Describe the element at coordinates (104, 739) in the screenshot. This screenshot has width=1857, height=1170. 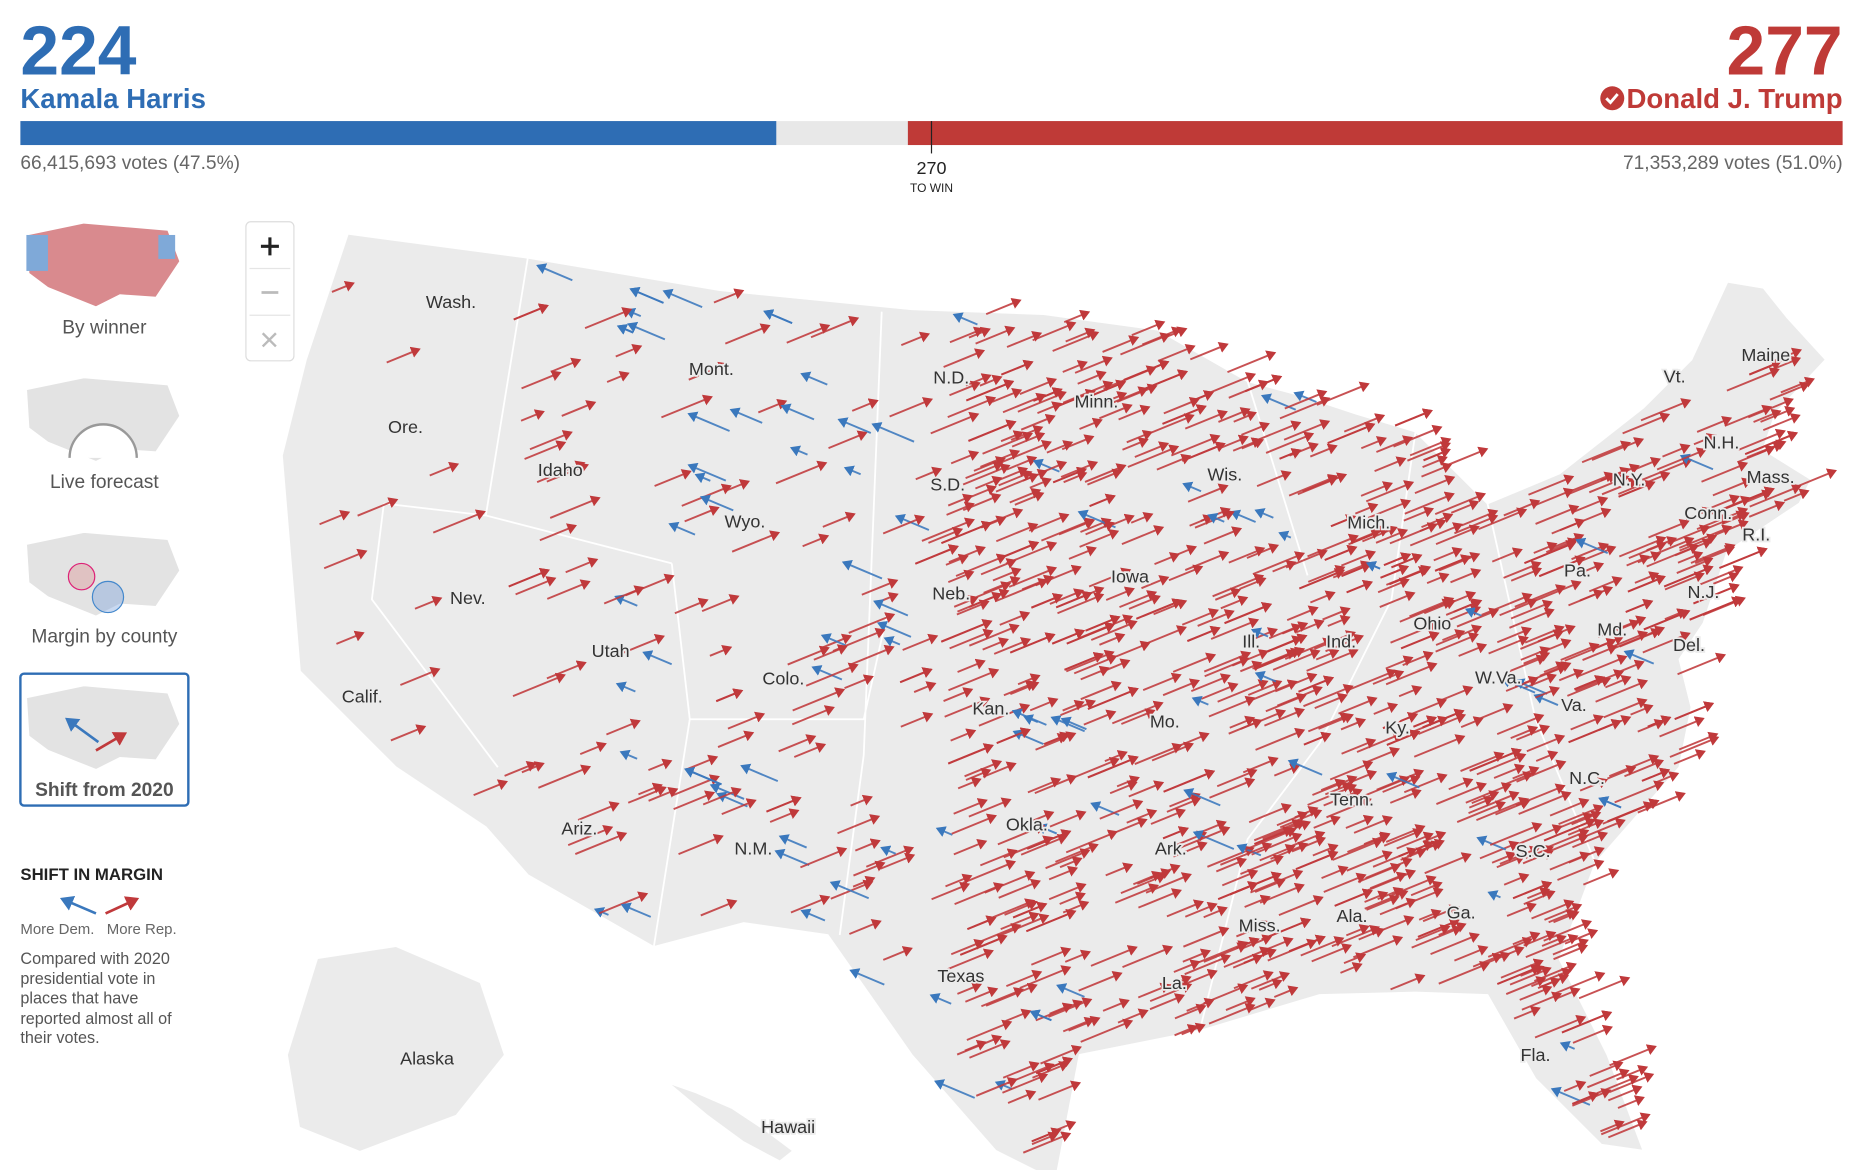
I see `view-option: Shift from 2020` at that location.